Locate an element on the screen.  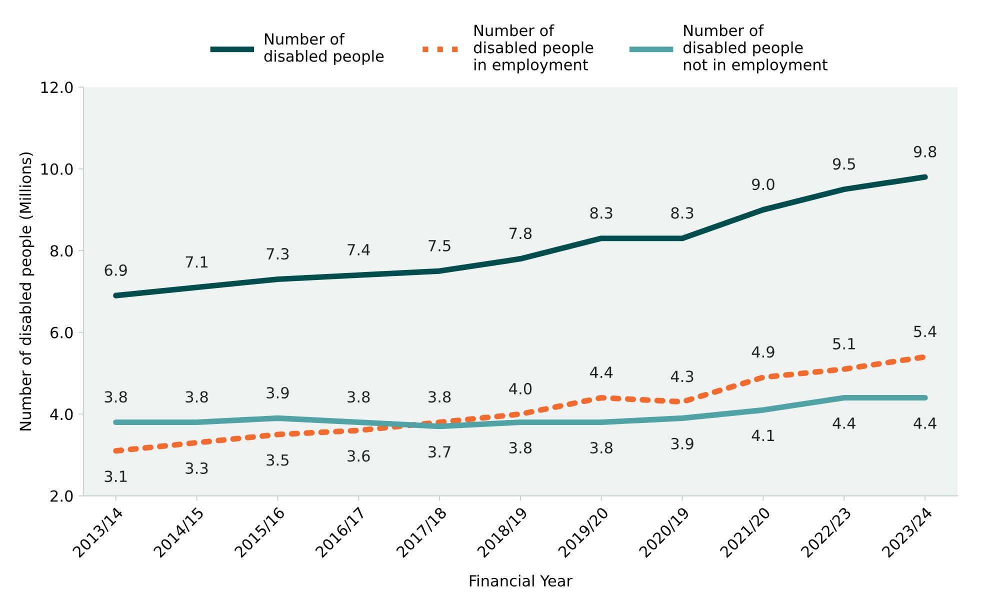
data-label: 6.9 is located at coordinates (115, 270).